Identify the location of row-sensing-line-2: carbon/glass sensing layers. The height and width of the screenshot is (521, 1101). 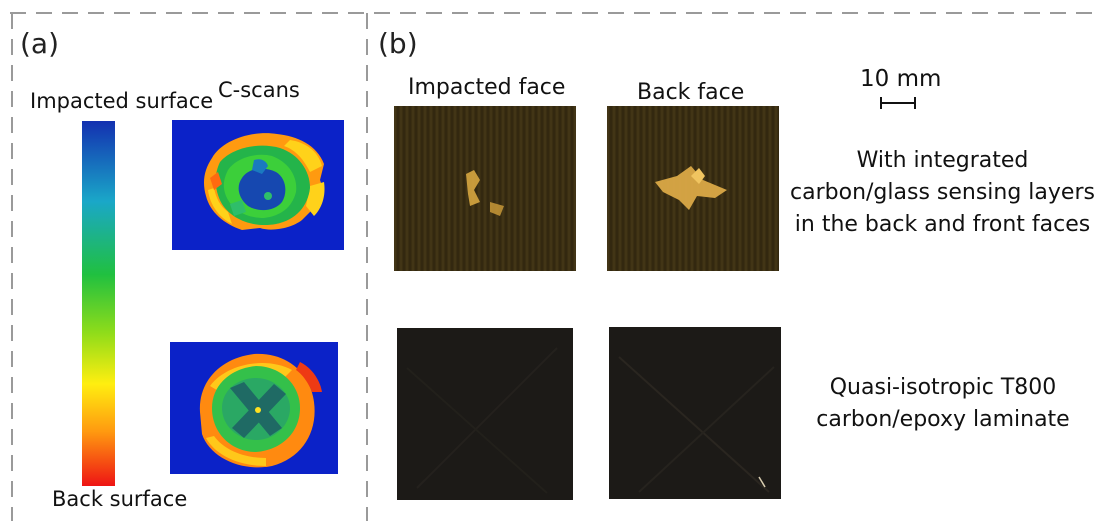
(942, 192).